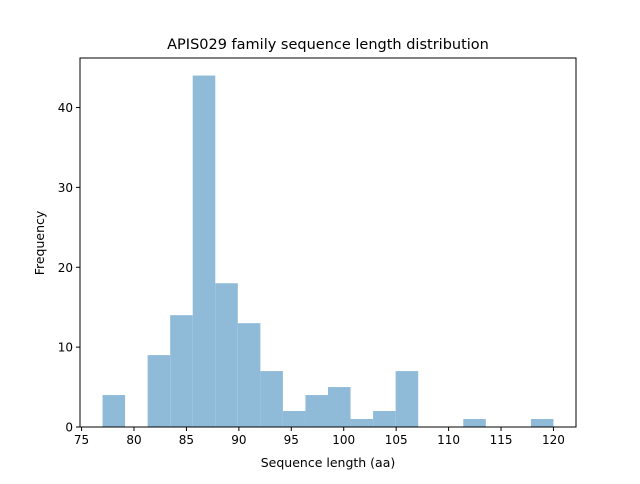 The height and width of the screenshot is (484, 640). Describe the element at coordinates (291, 440) in the screenshot. I see `x-tick-label: 95` at that location.